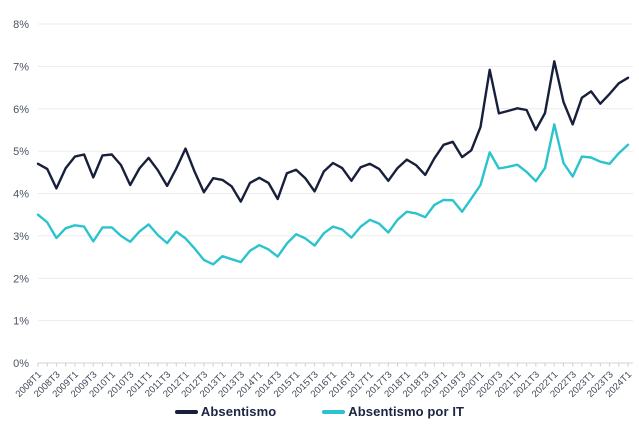  What do you see at coordinates (319, 411) in the screenshot?
I see `legend: Absentismo Absentismo por IT` at bounding box center [319, 411].